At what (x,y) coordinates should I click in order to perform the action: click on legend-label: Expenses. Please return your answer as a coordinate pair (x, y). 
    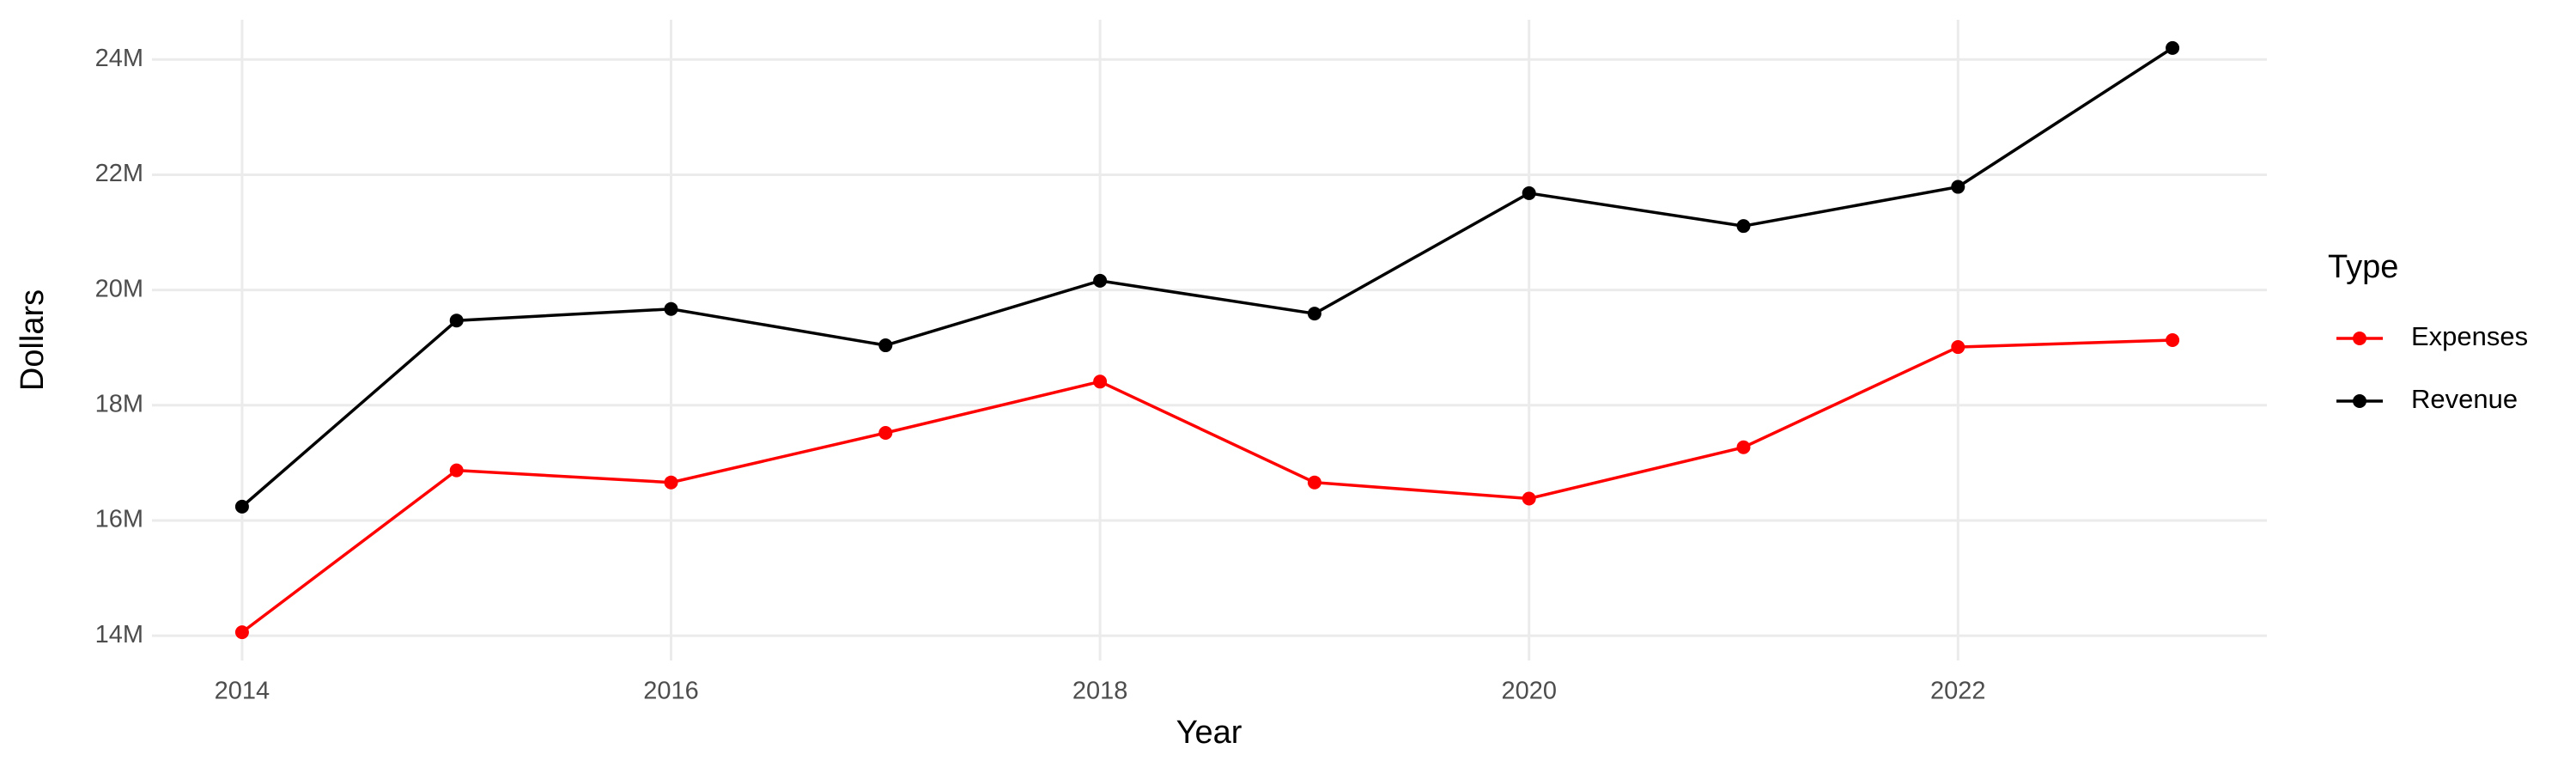
    Looking at the image, I should click on (2470, 336).